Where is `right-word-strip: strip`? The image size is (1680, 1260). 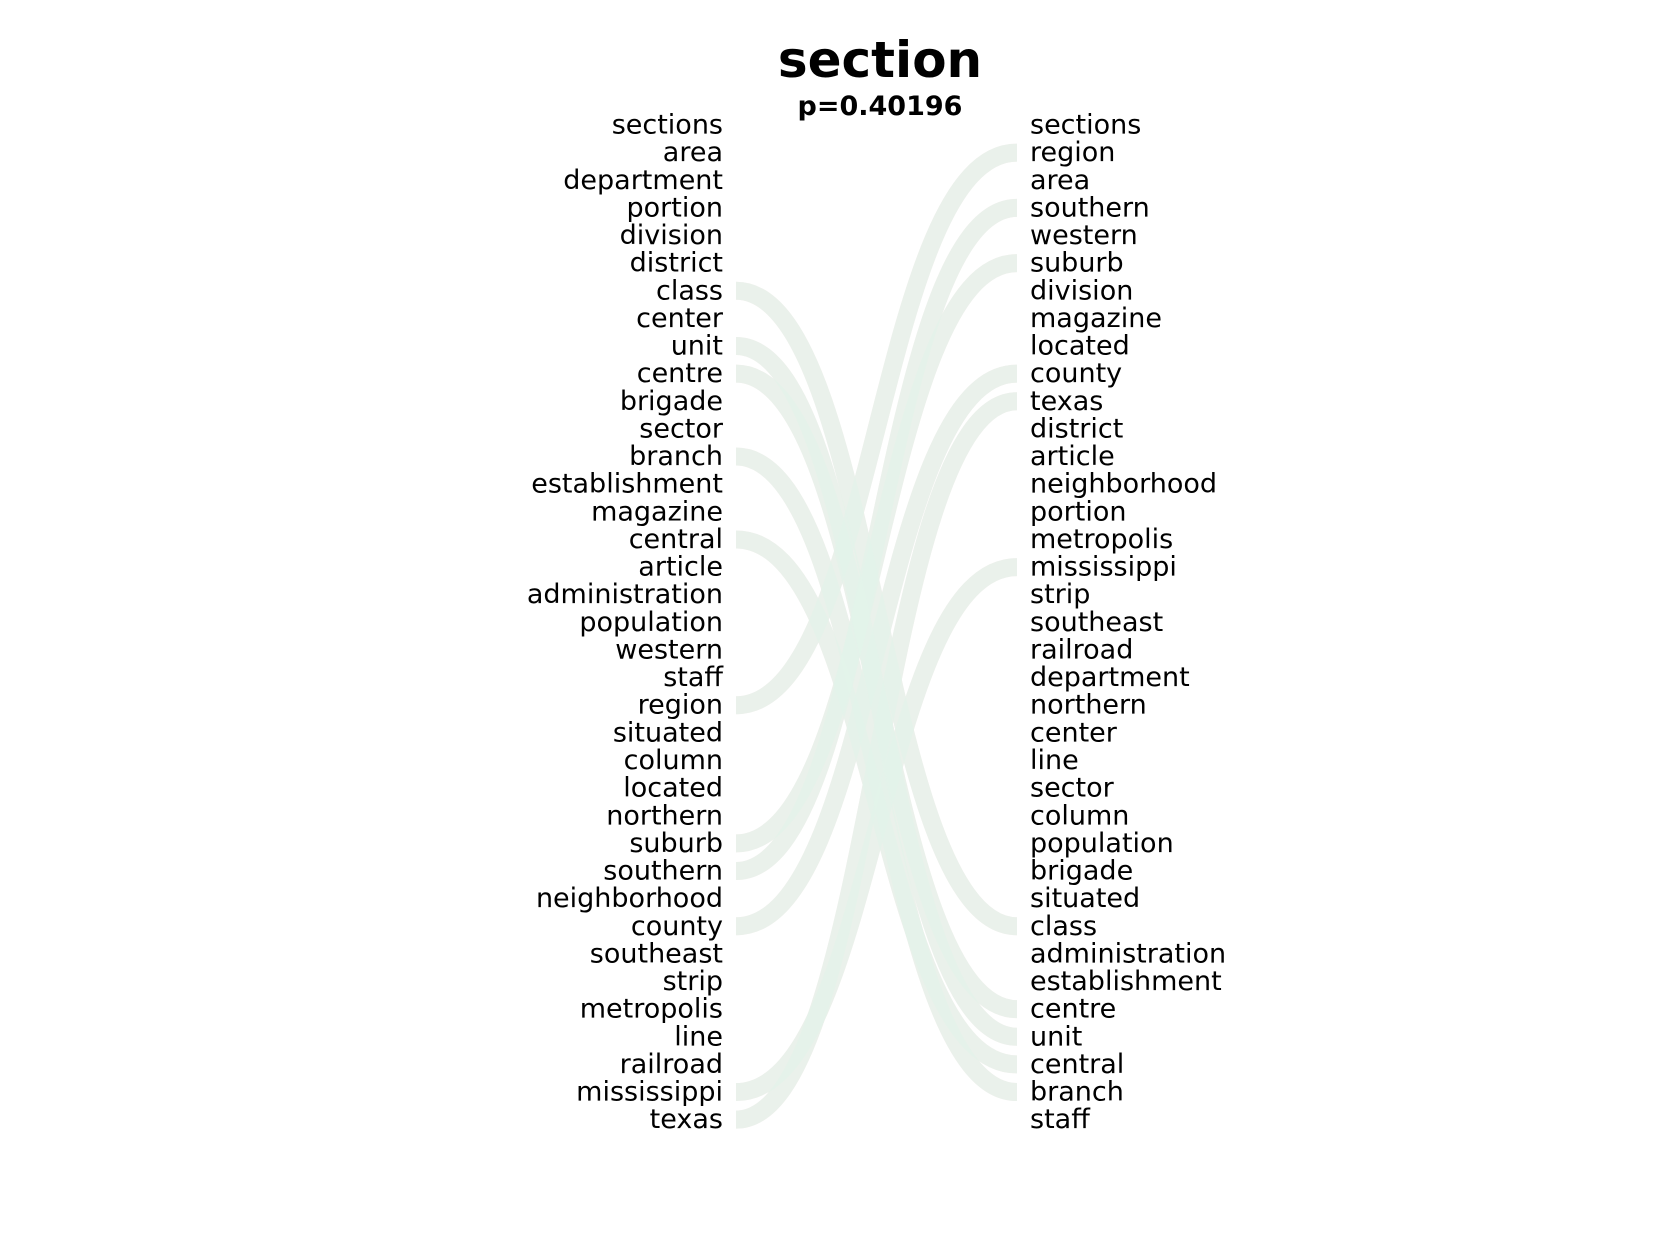 right-word-strip: strip is located at coordinates (1060, 594).